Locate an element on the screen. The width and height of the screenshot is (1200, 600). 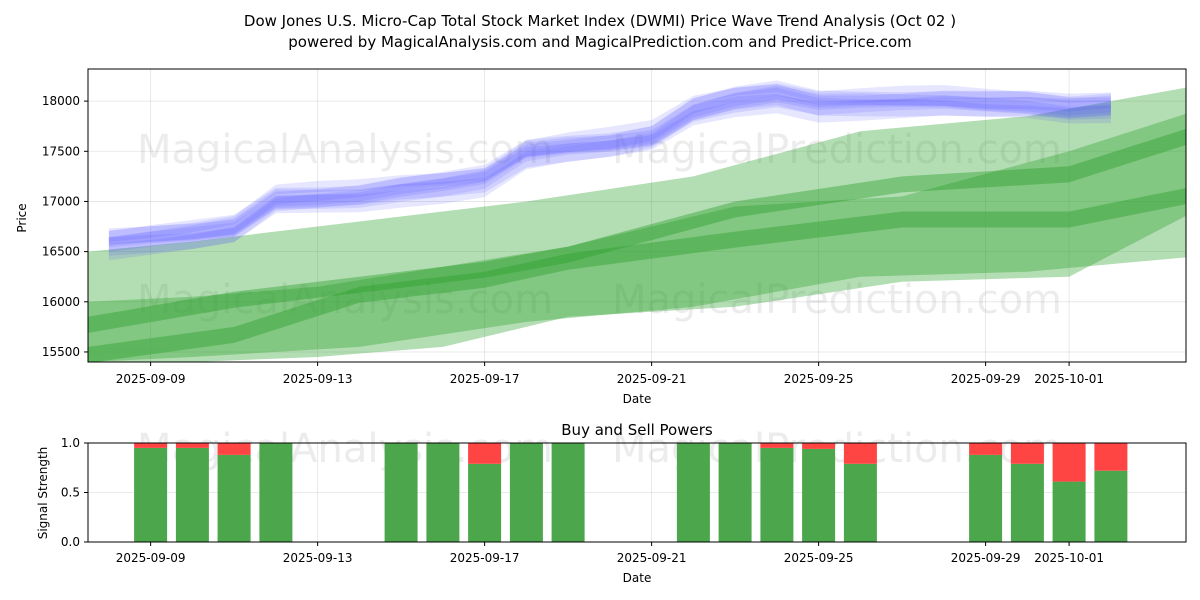
price-x-axis-label: Date is located at coordinates (637, 399).